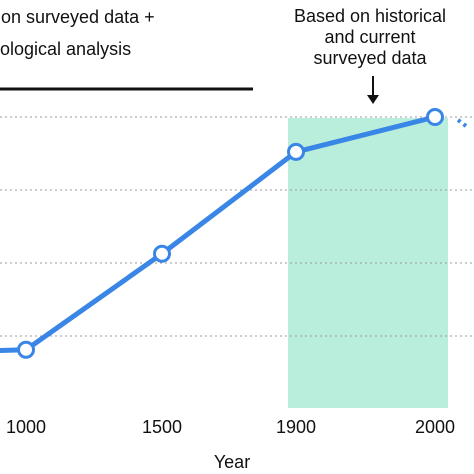  What do you see at coordinates (370, 58) in the screenshot?
I see `right-annotation-line-3: surveyed data` at bounding box center [370, 58].